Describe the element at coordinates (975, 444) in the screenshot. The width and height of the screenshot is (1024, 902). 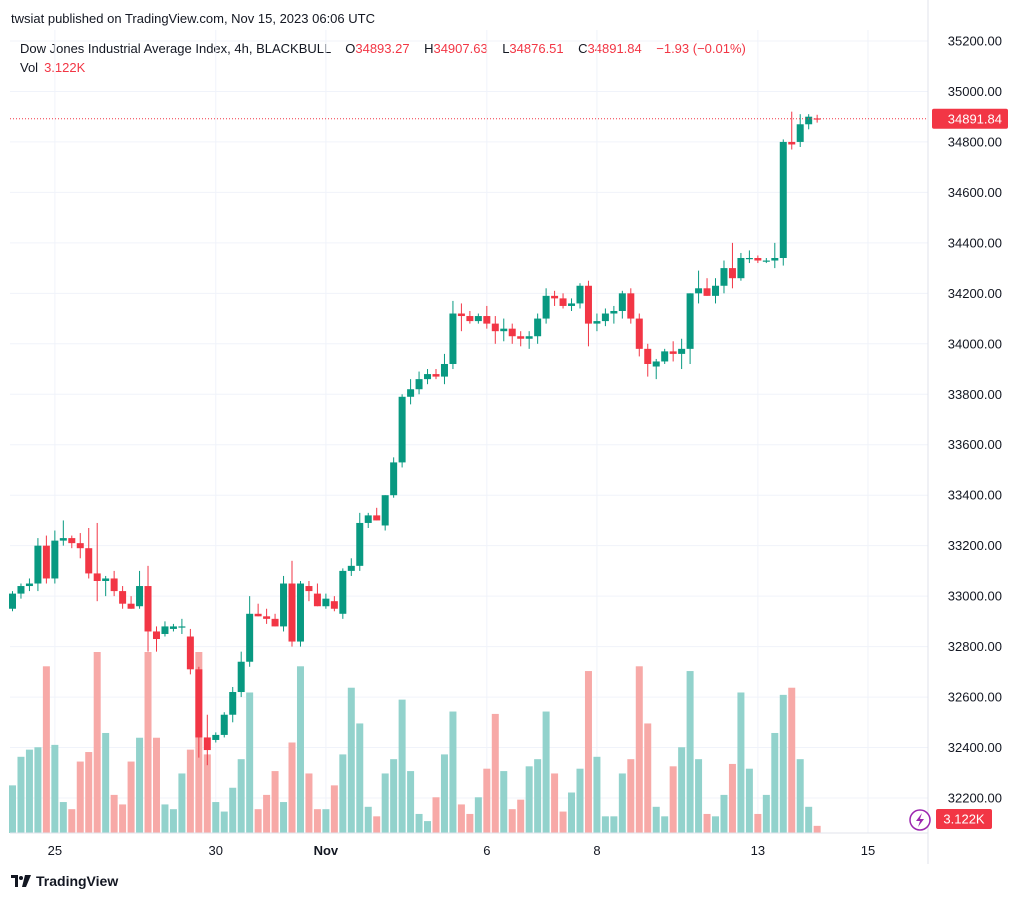
I see `y-tick-label: 33600.00` at that location.